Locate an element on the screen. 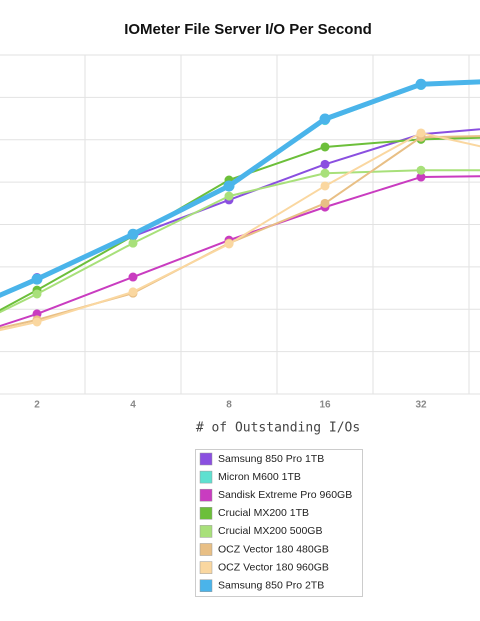  legend-box is located at coordinates (279, 523).